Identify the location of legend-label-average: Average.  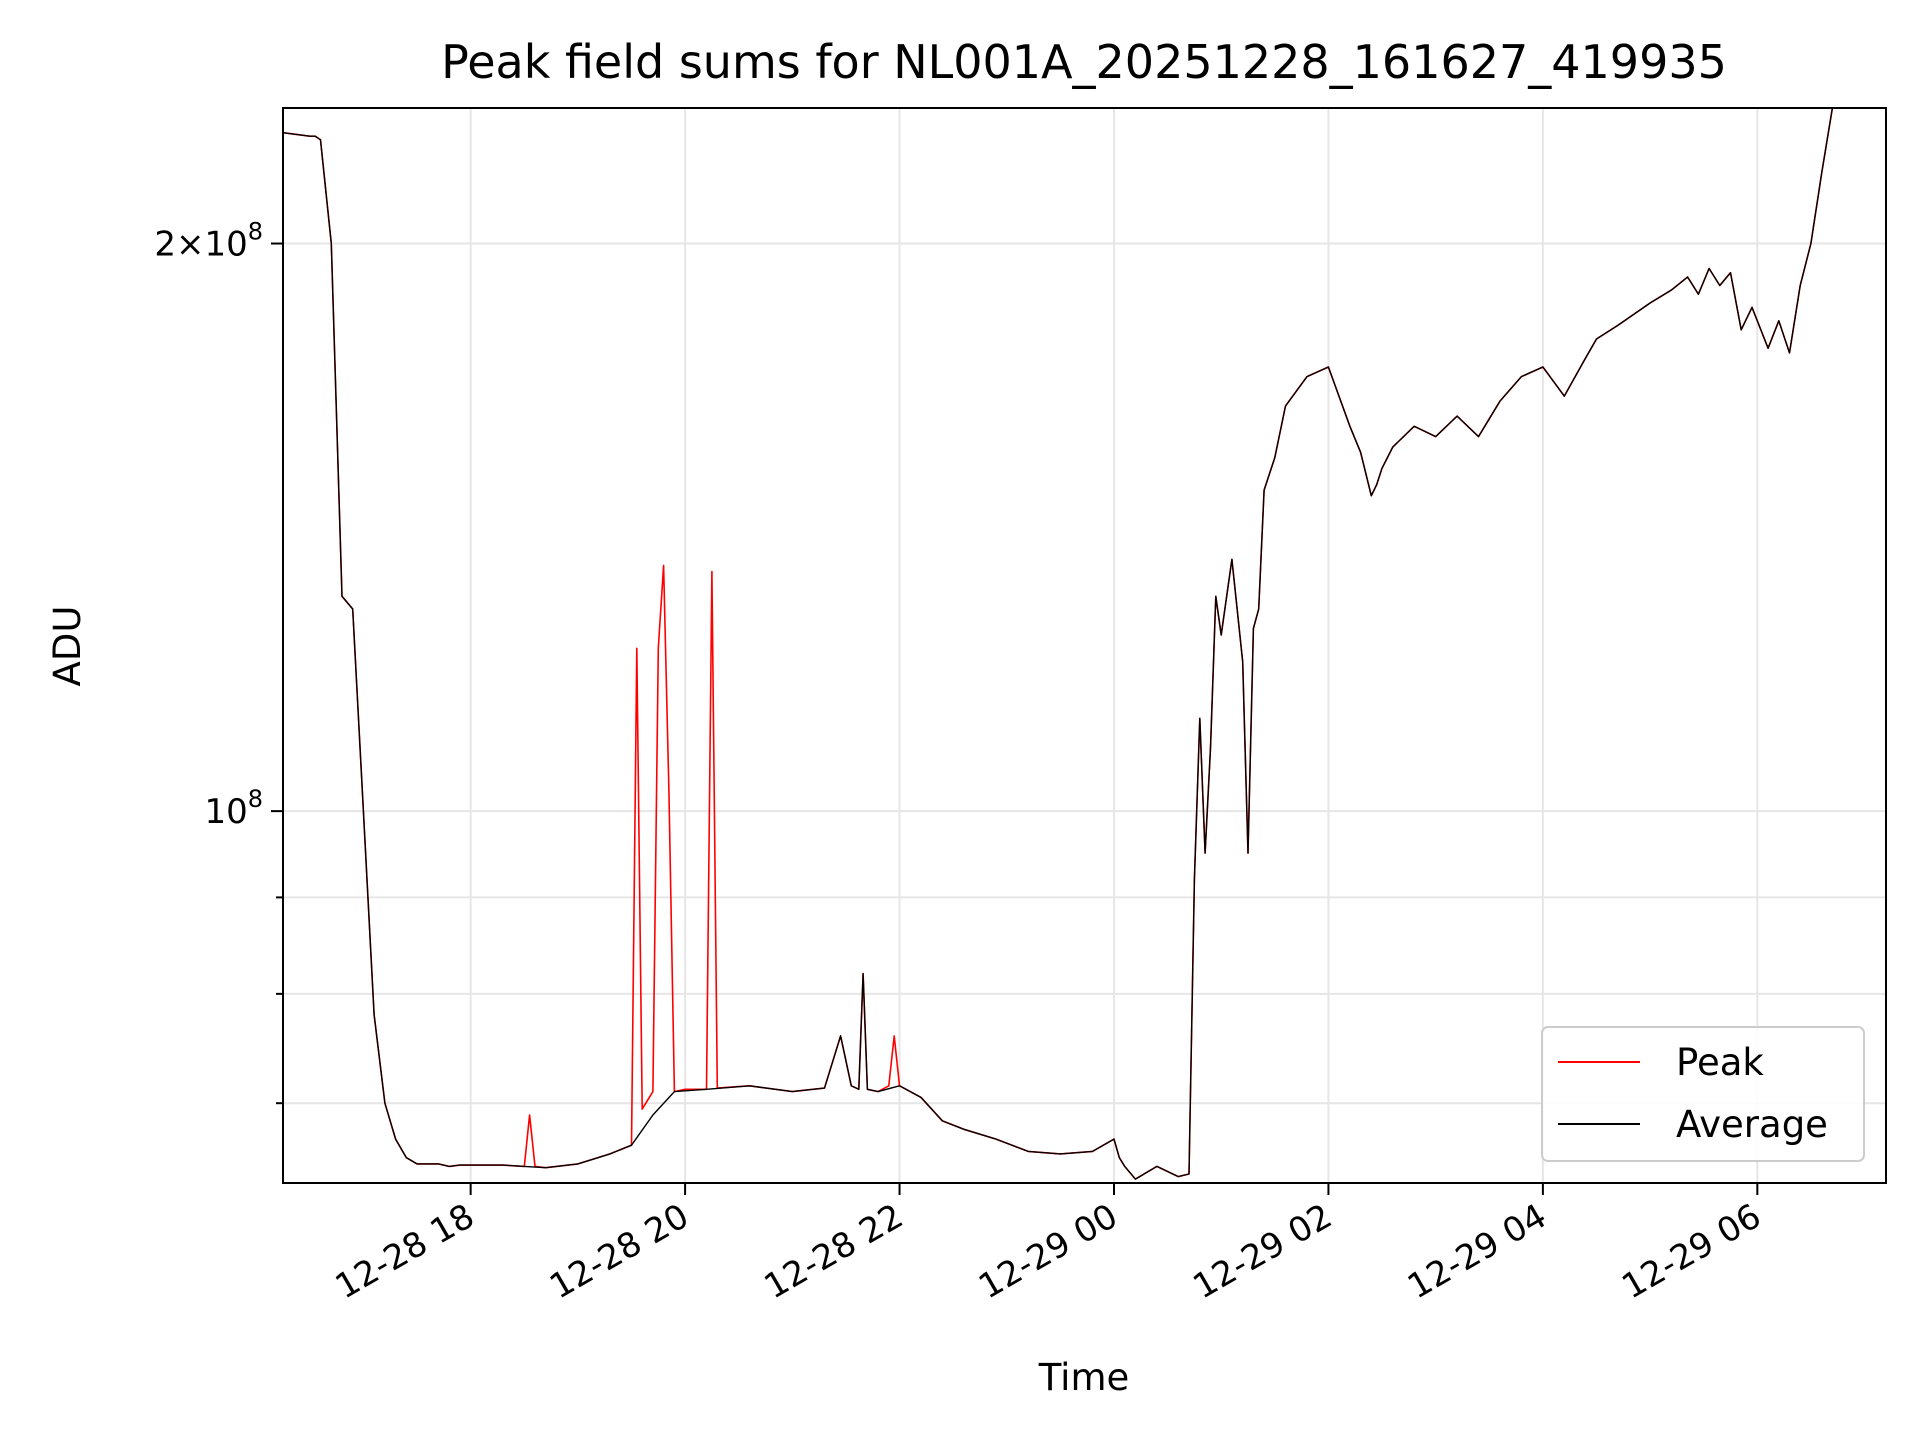
(1752, 1124).